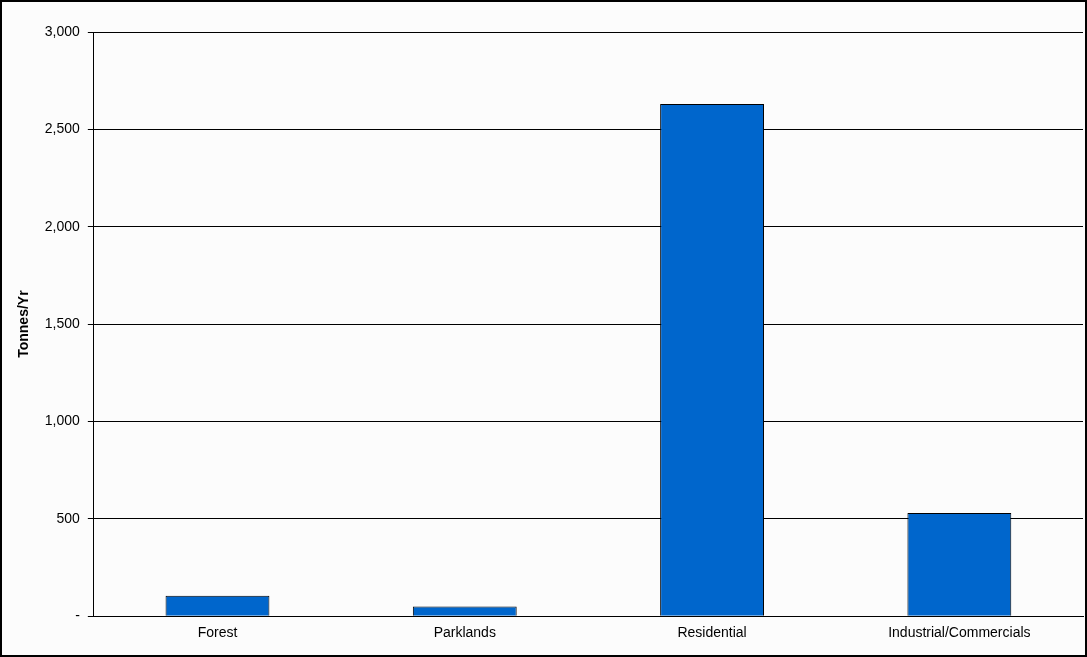 The height and width of the screenshot is (657, 1087). Describe the element at coordinates (62, 420) in the screenshot. I see `y-tick-label: 1,000` at that location.